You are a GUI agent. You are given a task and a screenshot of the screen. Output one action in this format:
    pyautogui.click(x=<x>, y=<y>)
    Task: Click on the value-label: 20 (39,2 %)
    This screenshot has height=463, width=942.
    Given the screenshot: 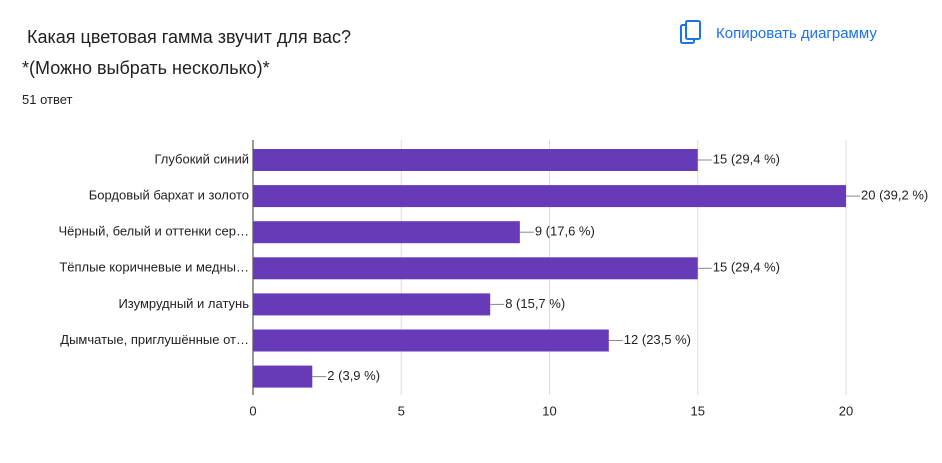 What is the action you would take?
    pyautogui.click(x=894, y=195)
    